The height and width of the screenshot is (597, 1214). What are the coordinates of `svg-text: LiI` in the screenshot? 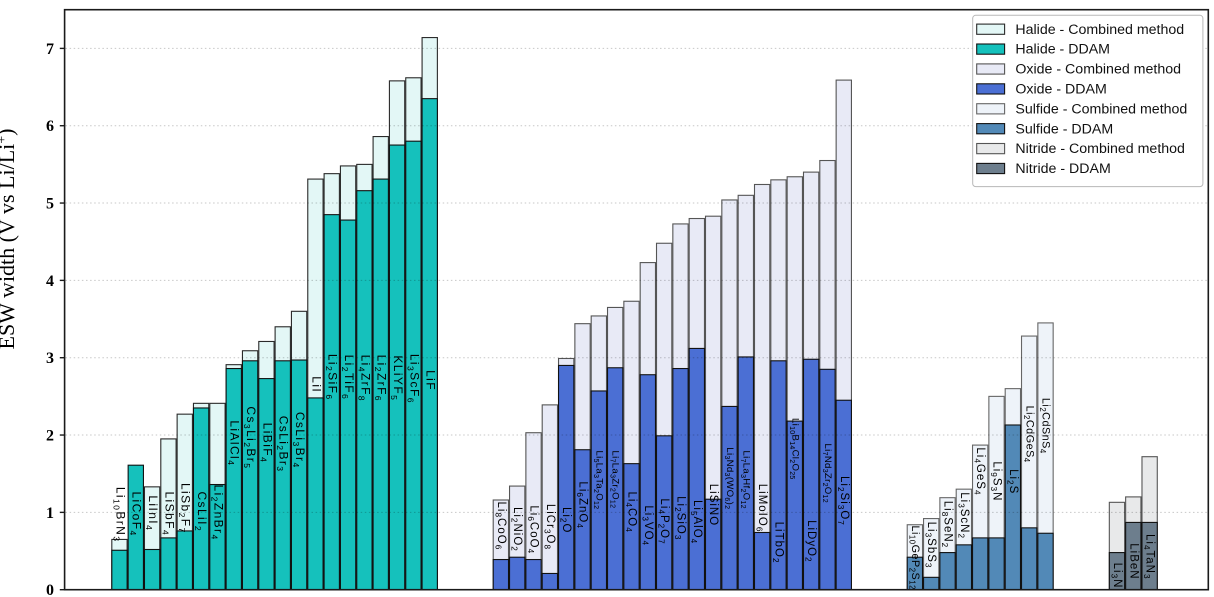 It's located at (316, 384).